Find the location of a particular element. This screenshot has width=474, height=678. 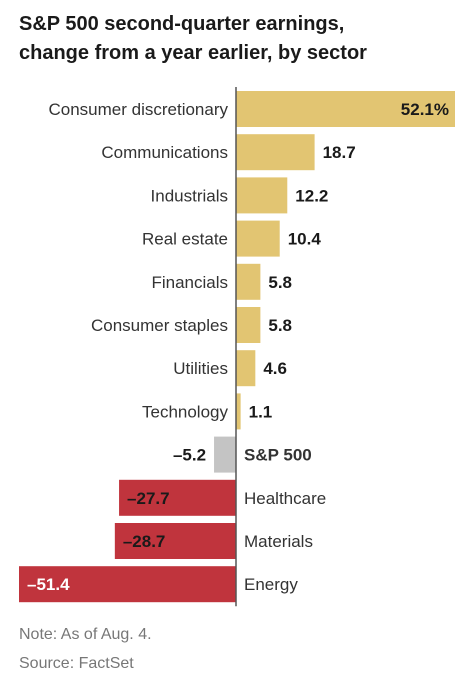

bar-industrials is located at coordinates (262, 195).